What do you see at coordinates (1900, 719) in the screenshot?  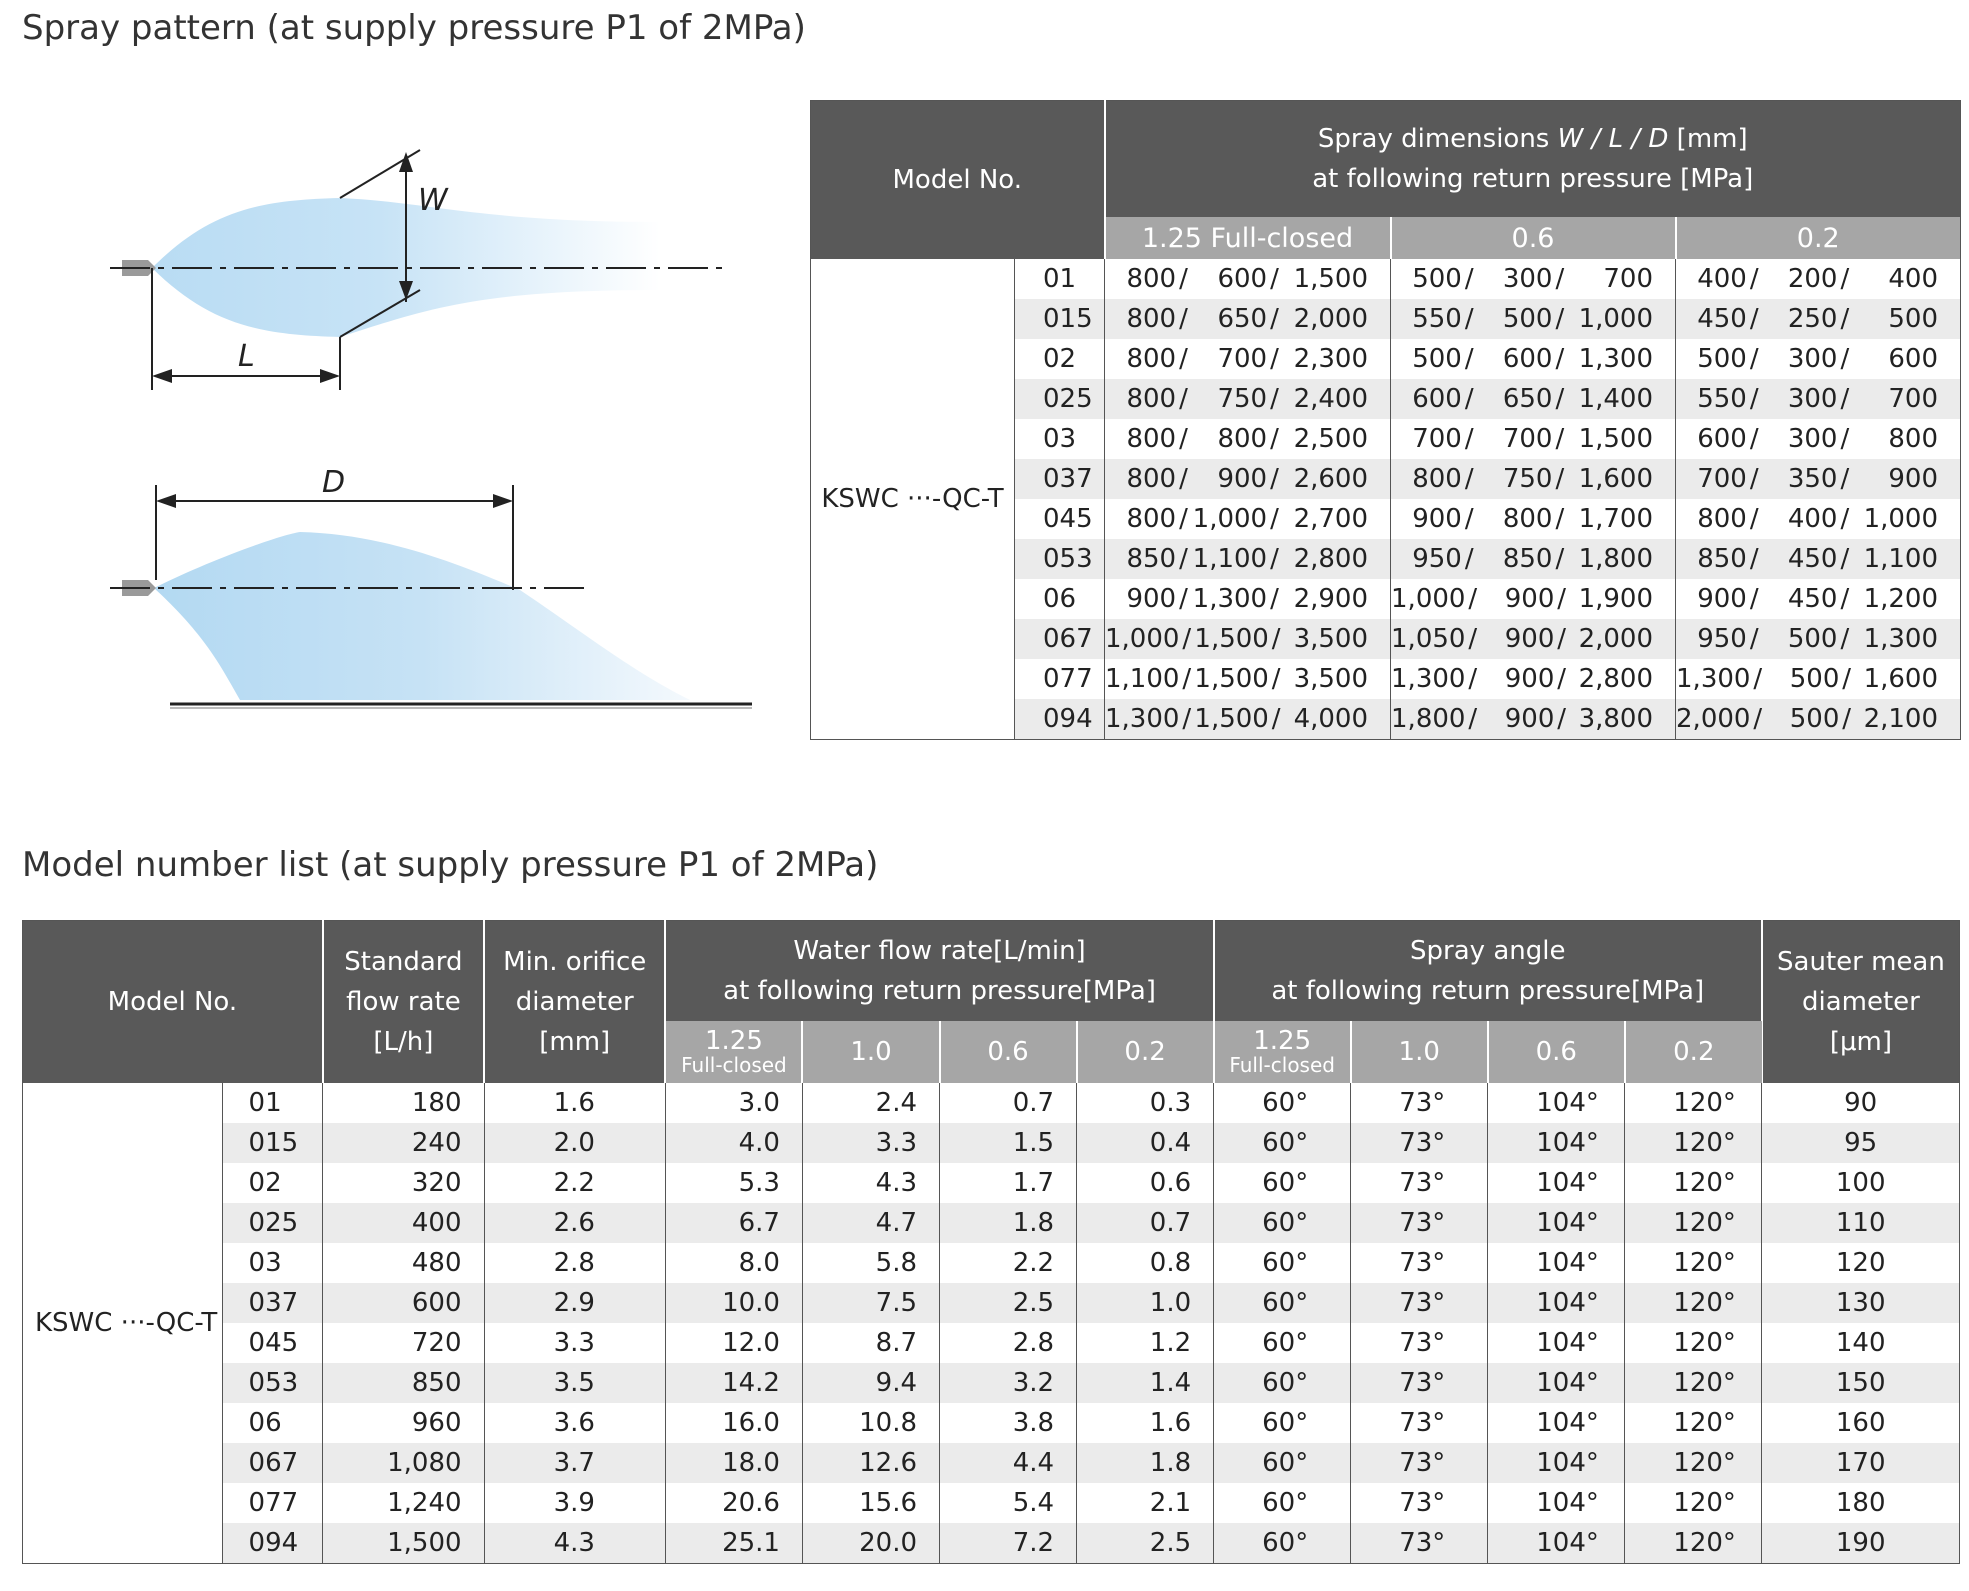 I see `dimension-d-value: 2,100` at bounding box center [1900, 719].